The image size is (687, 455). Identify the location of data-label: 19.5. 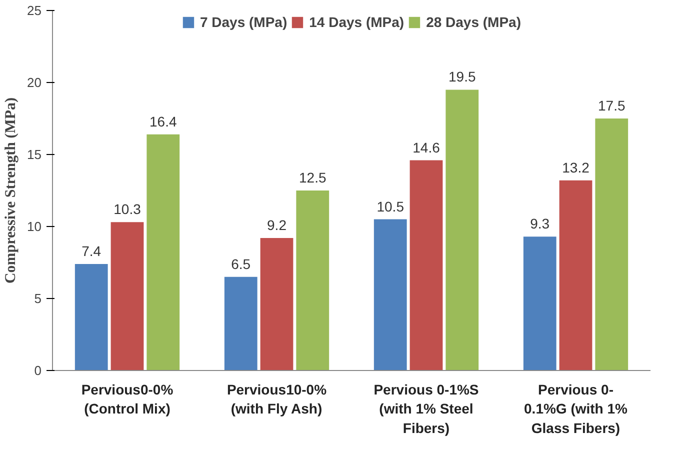
(462, 76).